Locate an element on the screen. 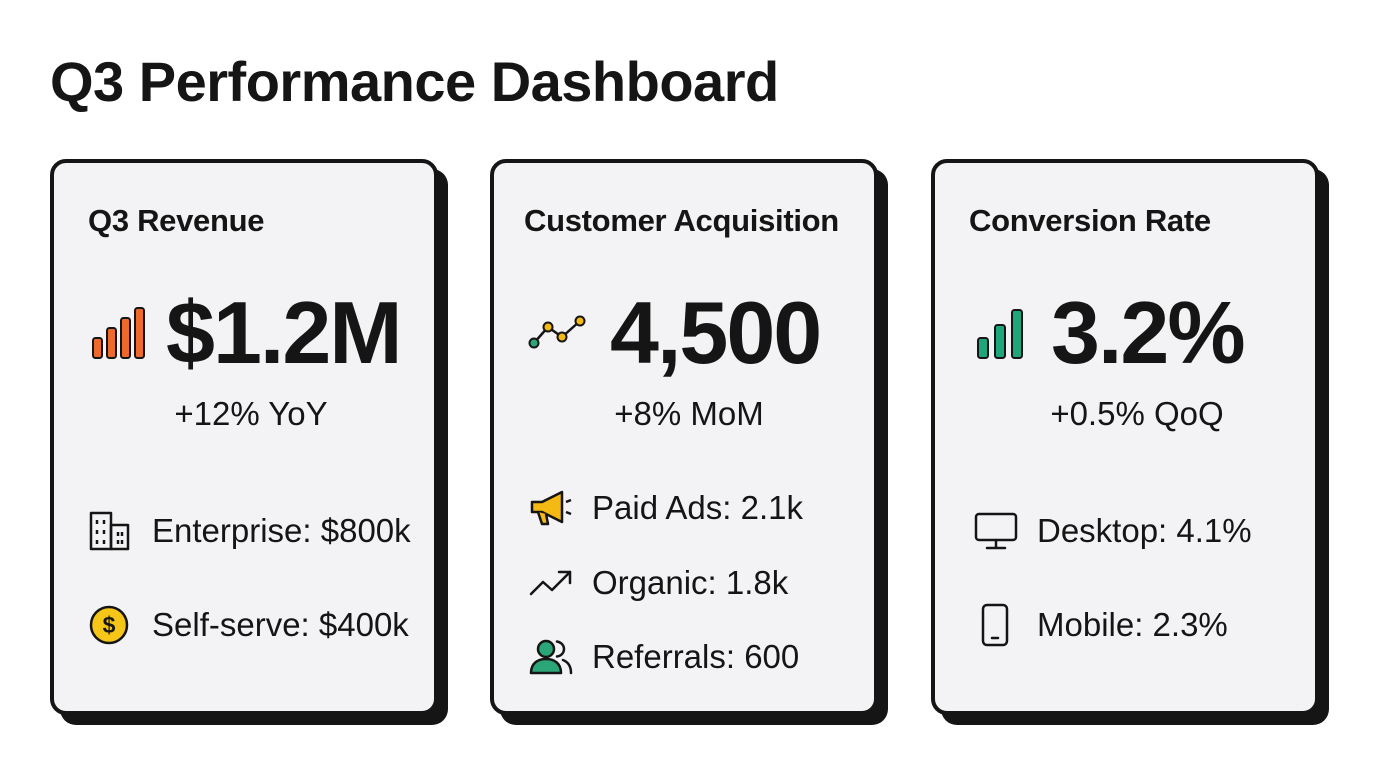  desktop-icon is located at coordinates (996, 531).